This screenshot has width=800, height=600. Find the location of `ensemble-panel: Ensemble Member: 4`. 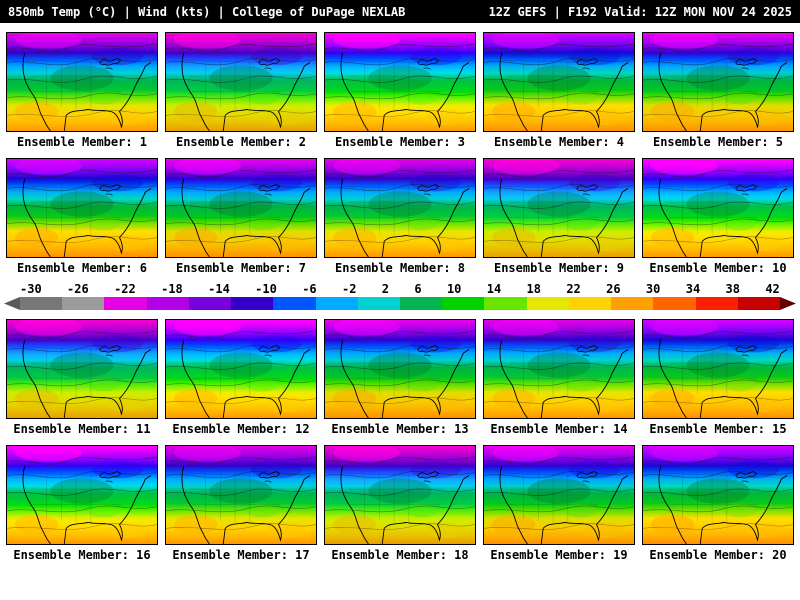

ensemble-panel: Ensemble Member: 4 is located at coordinates (559, 90).